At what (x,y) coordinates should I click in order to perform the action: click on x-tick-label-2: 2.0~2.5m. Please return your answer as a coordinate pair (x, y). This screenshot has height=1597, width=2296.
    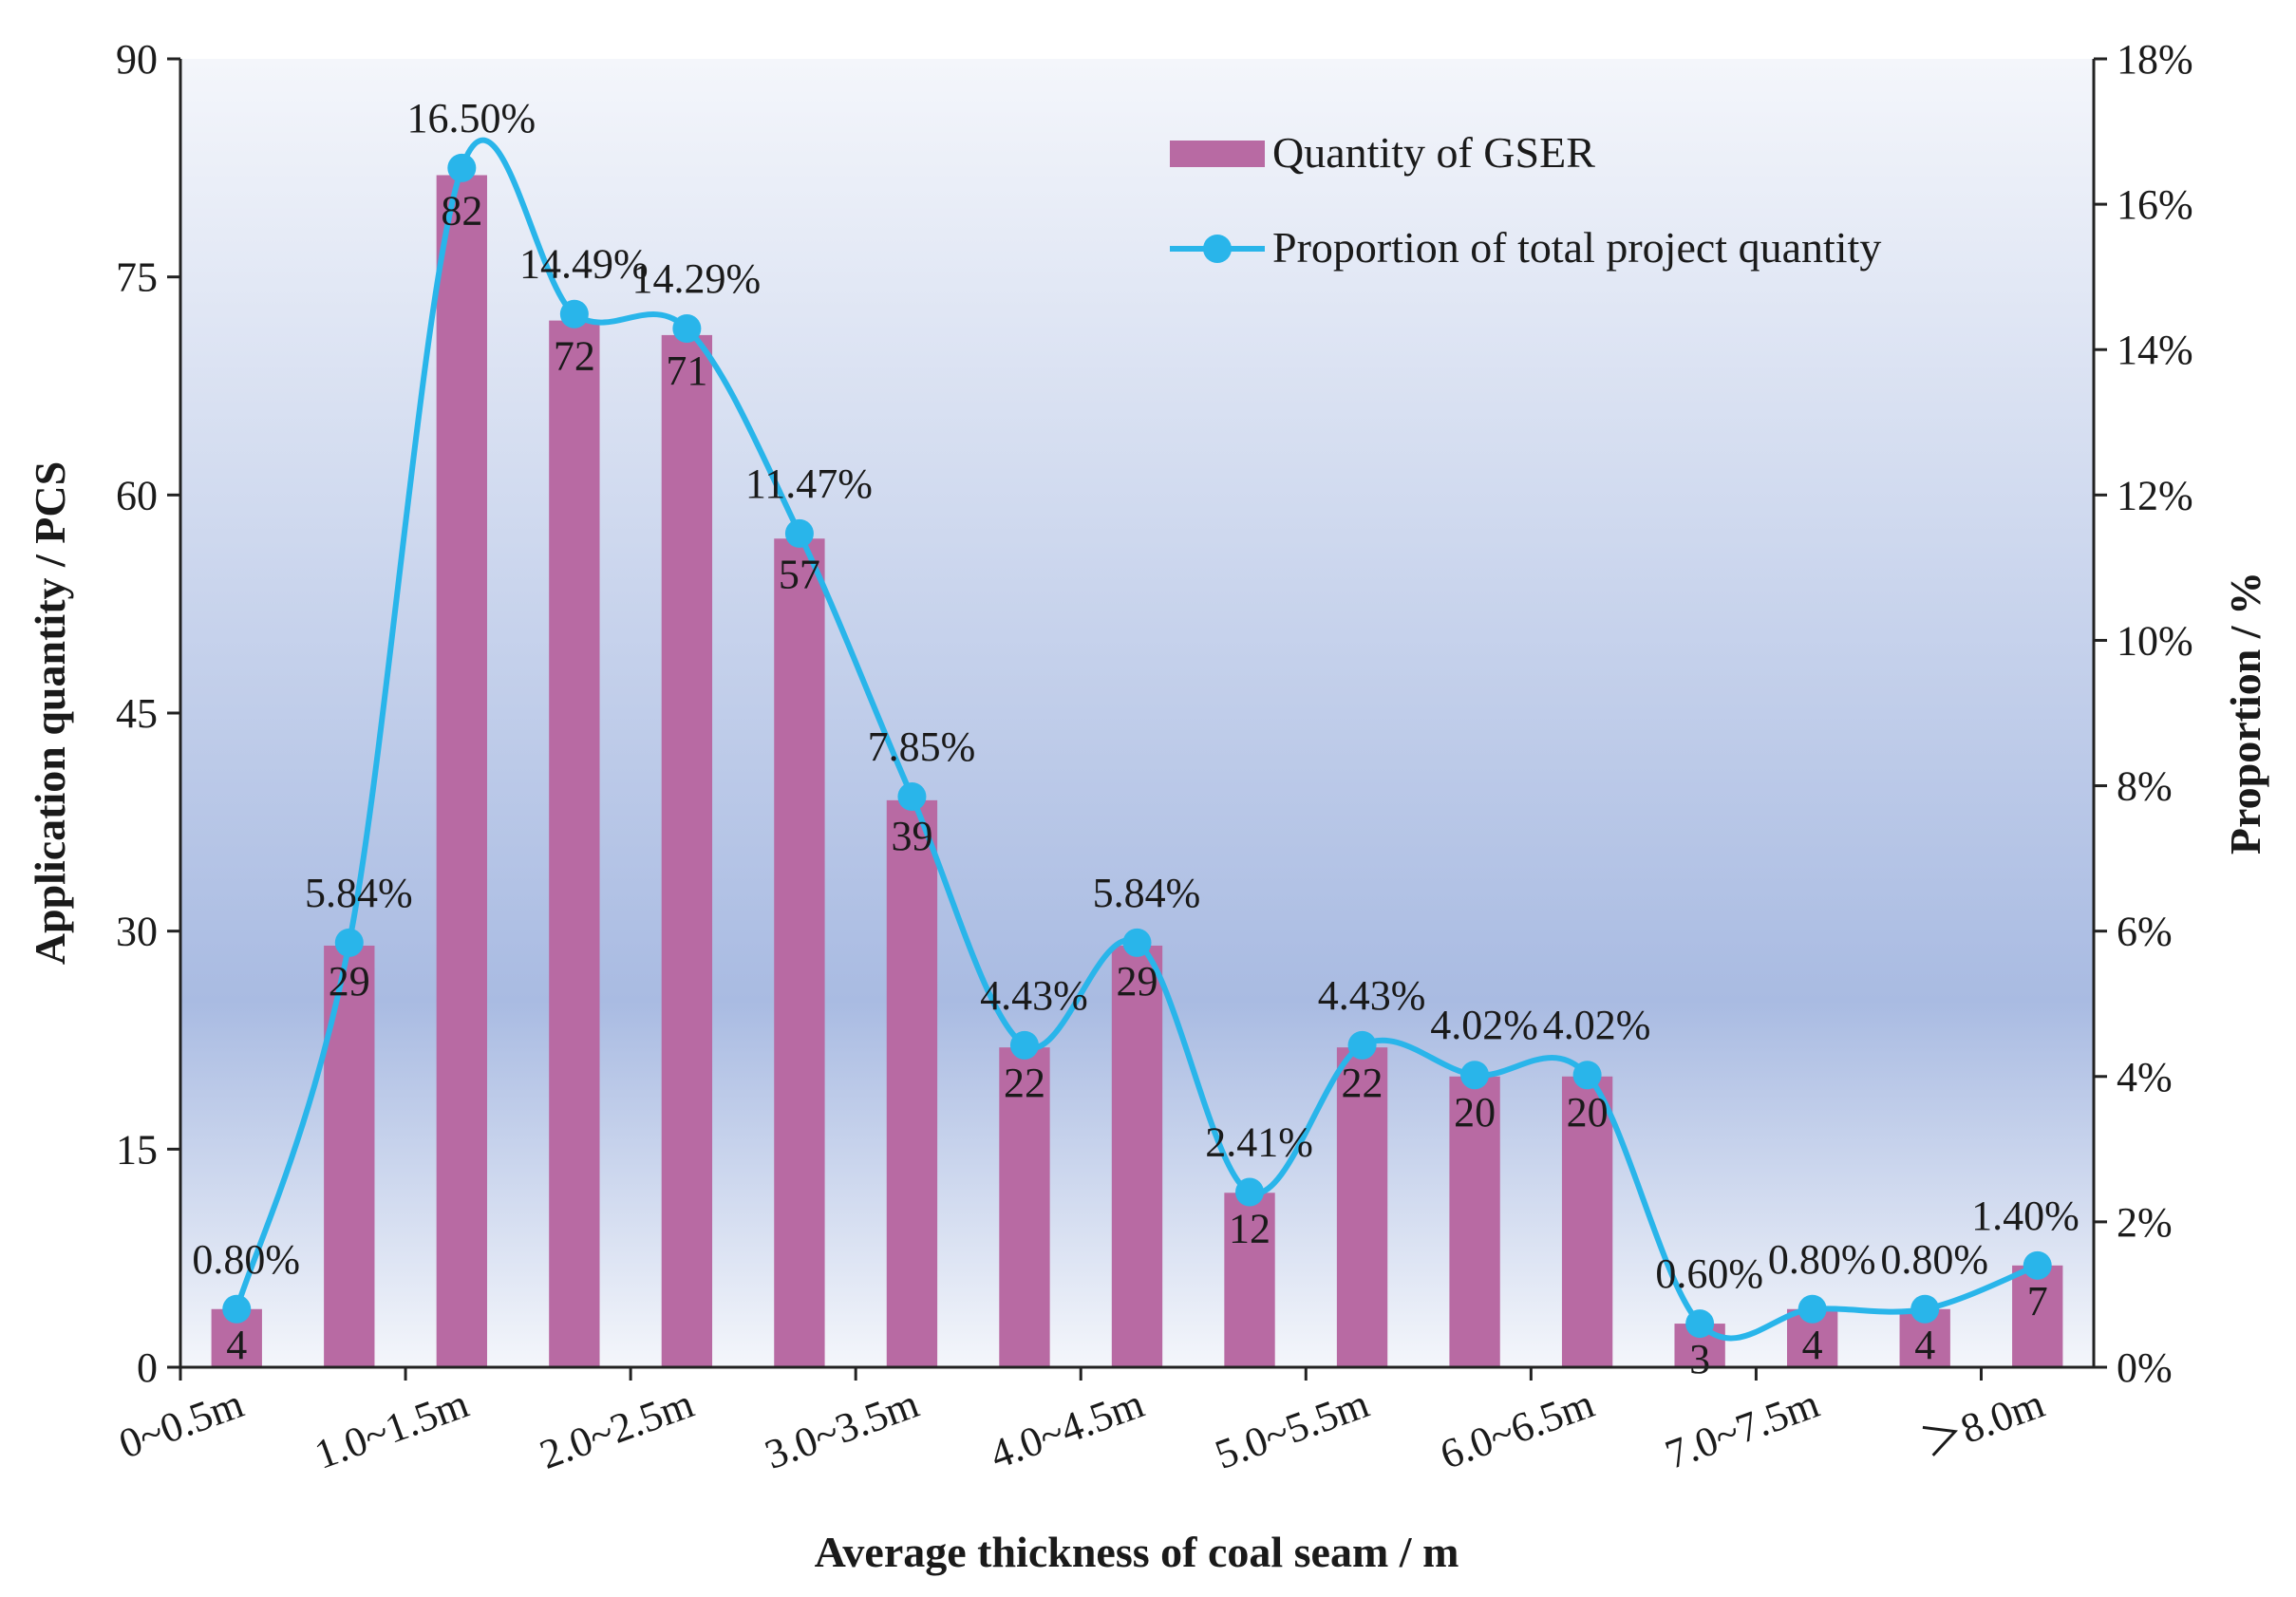
    Looking at the image, I should click on (617, 1429).